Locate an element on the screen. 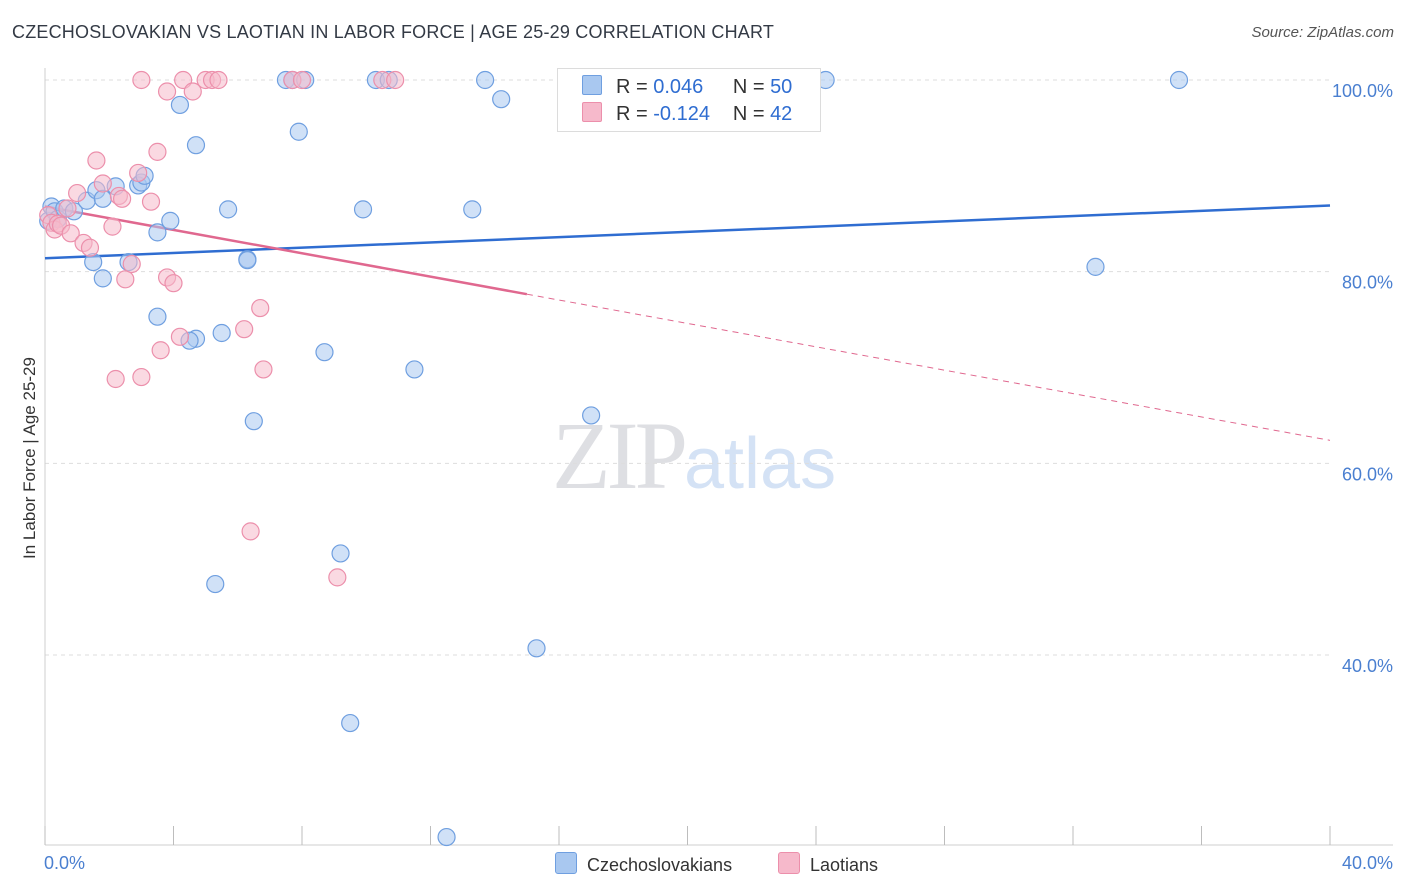 This screenshot has height=892, width=1406. legend-row-laotians: R = -0.124 N = 42 is located at coordinates (687, 115).